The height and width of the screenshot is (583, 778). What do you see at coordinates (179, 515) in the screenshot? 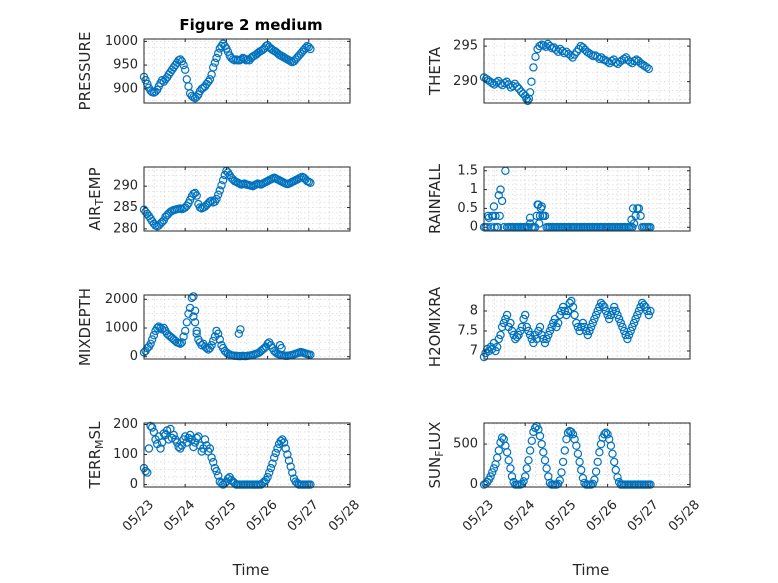
I see `x-tick-label: 05/24` at bounding box center [179, 515].